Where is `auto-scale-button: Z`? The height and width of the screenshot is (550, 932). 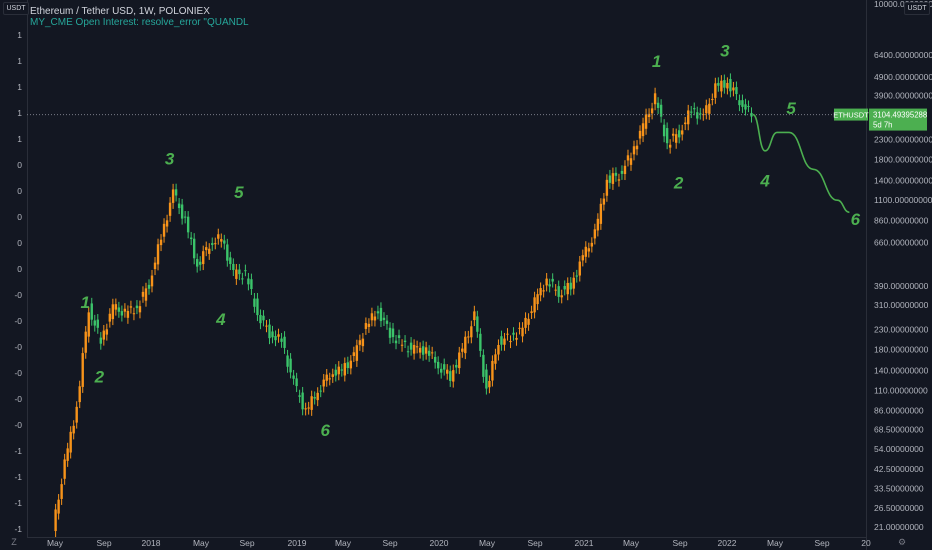 auto-scale-button: Z is located at coordinates (14, 542).